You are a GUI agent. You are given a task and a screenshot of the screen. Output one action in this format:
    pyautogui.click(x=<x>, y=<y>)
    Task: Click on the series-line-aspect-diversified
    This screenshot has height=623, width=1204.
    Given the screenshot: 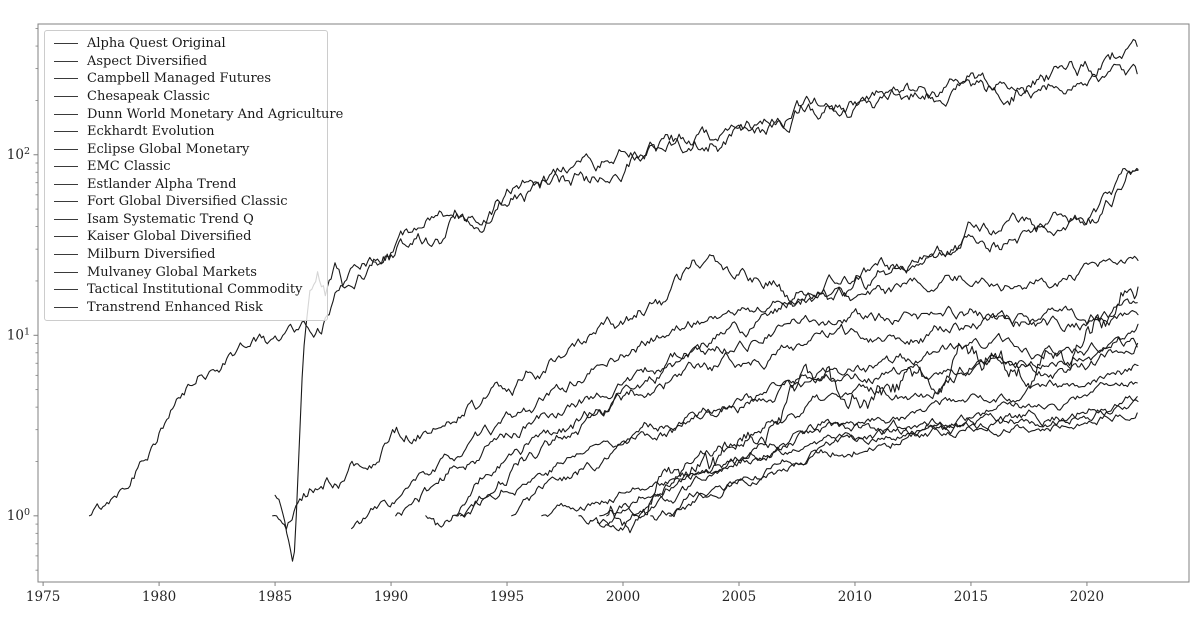 What is the action you would take?
    pyautogui.click(x=858, y=435)
    